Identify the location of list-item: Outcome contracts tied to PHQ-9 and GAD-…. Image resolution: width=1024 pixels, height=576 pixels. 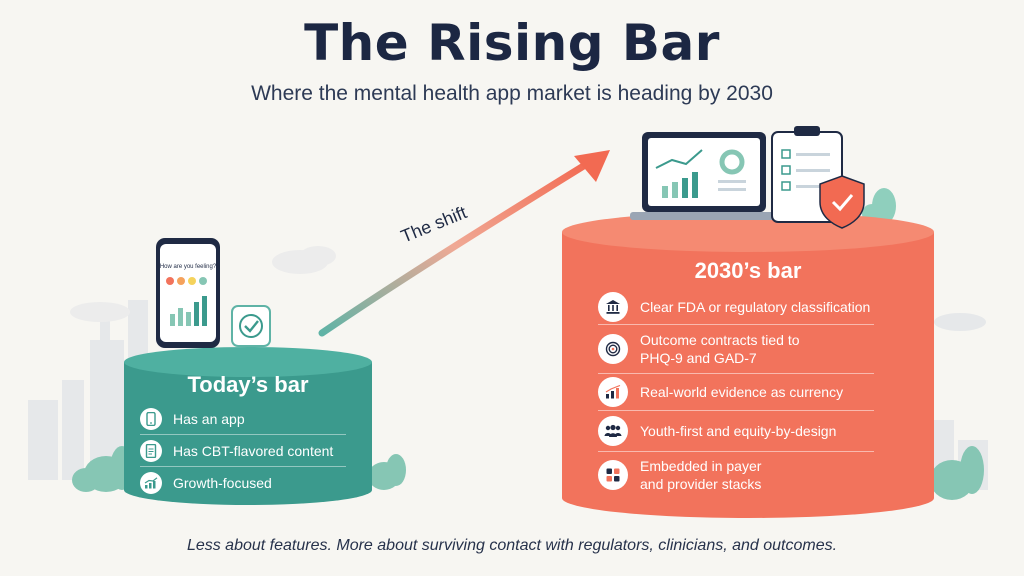
(736, 349).